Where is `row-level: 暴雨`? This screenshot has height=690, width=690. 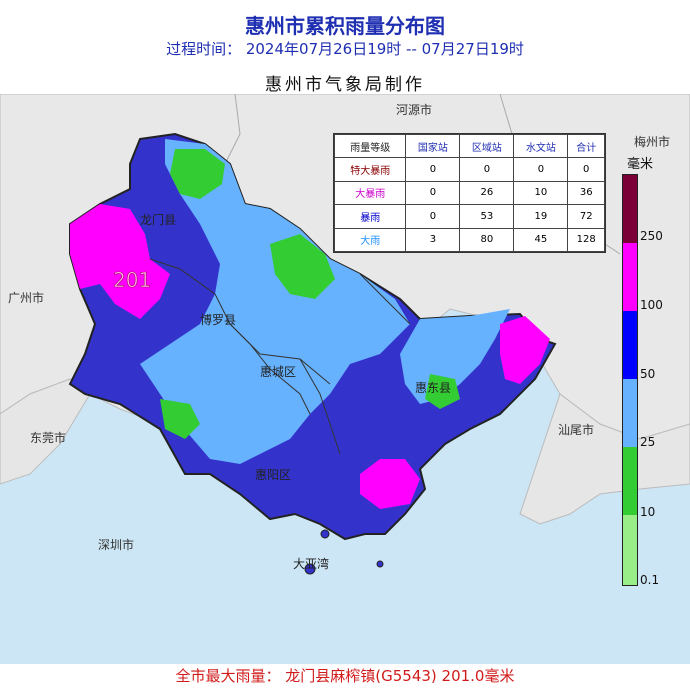 row-level: 暴雨 is located at coordinates (370, 216).